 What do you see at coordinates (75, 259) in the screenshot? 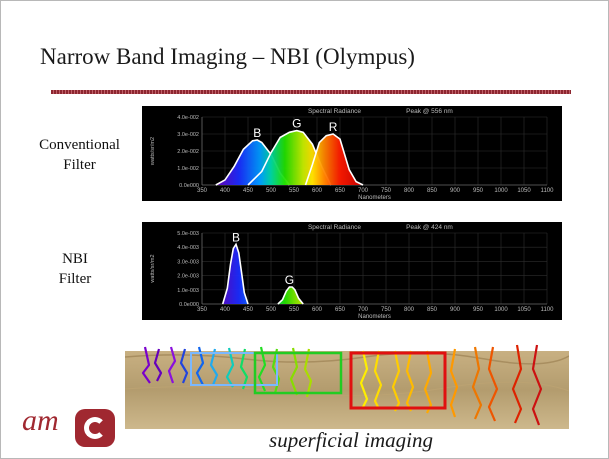
I see `nbi-filter-label-line1: NBI` at bounding box center [75, 259].